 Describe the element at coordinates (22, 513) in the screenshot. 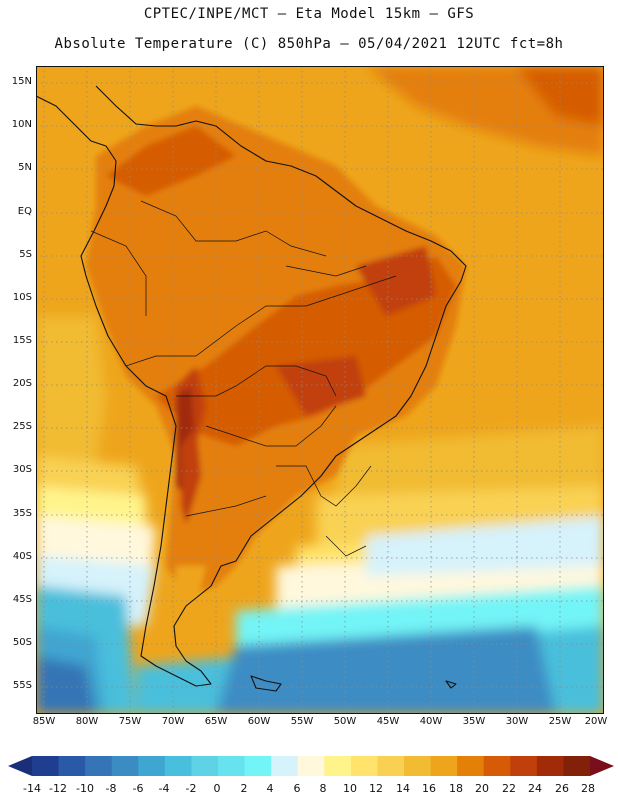

I see `lat-label-35s: 35S` at that location.